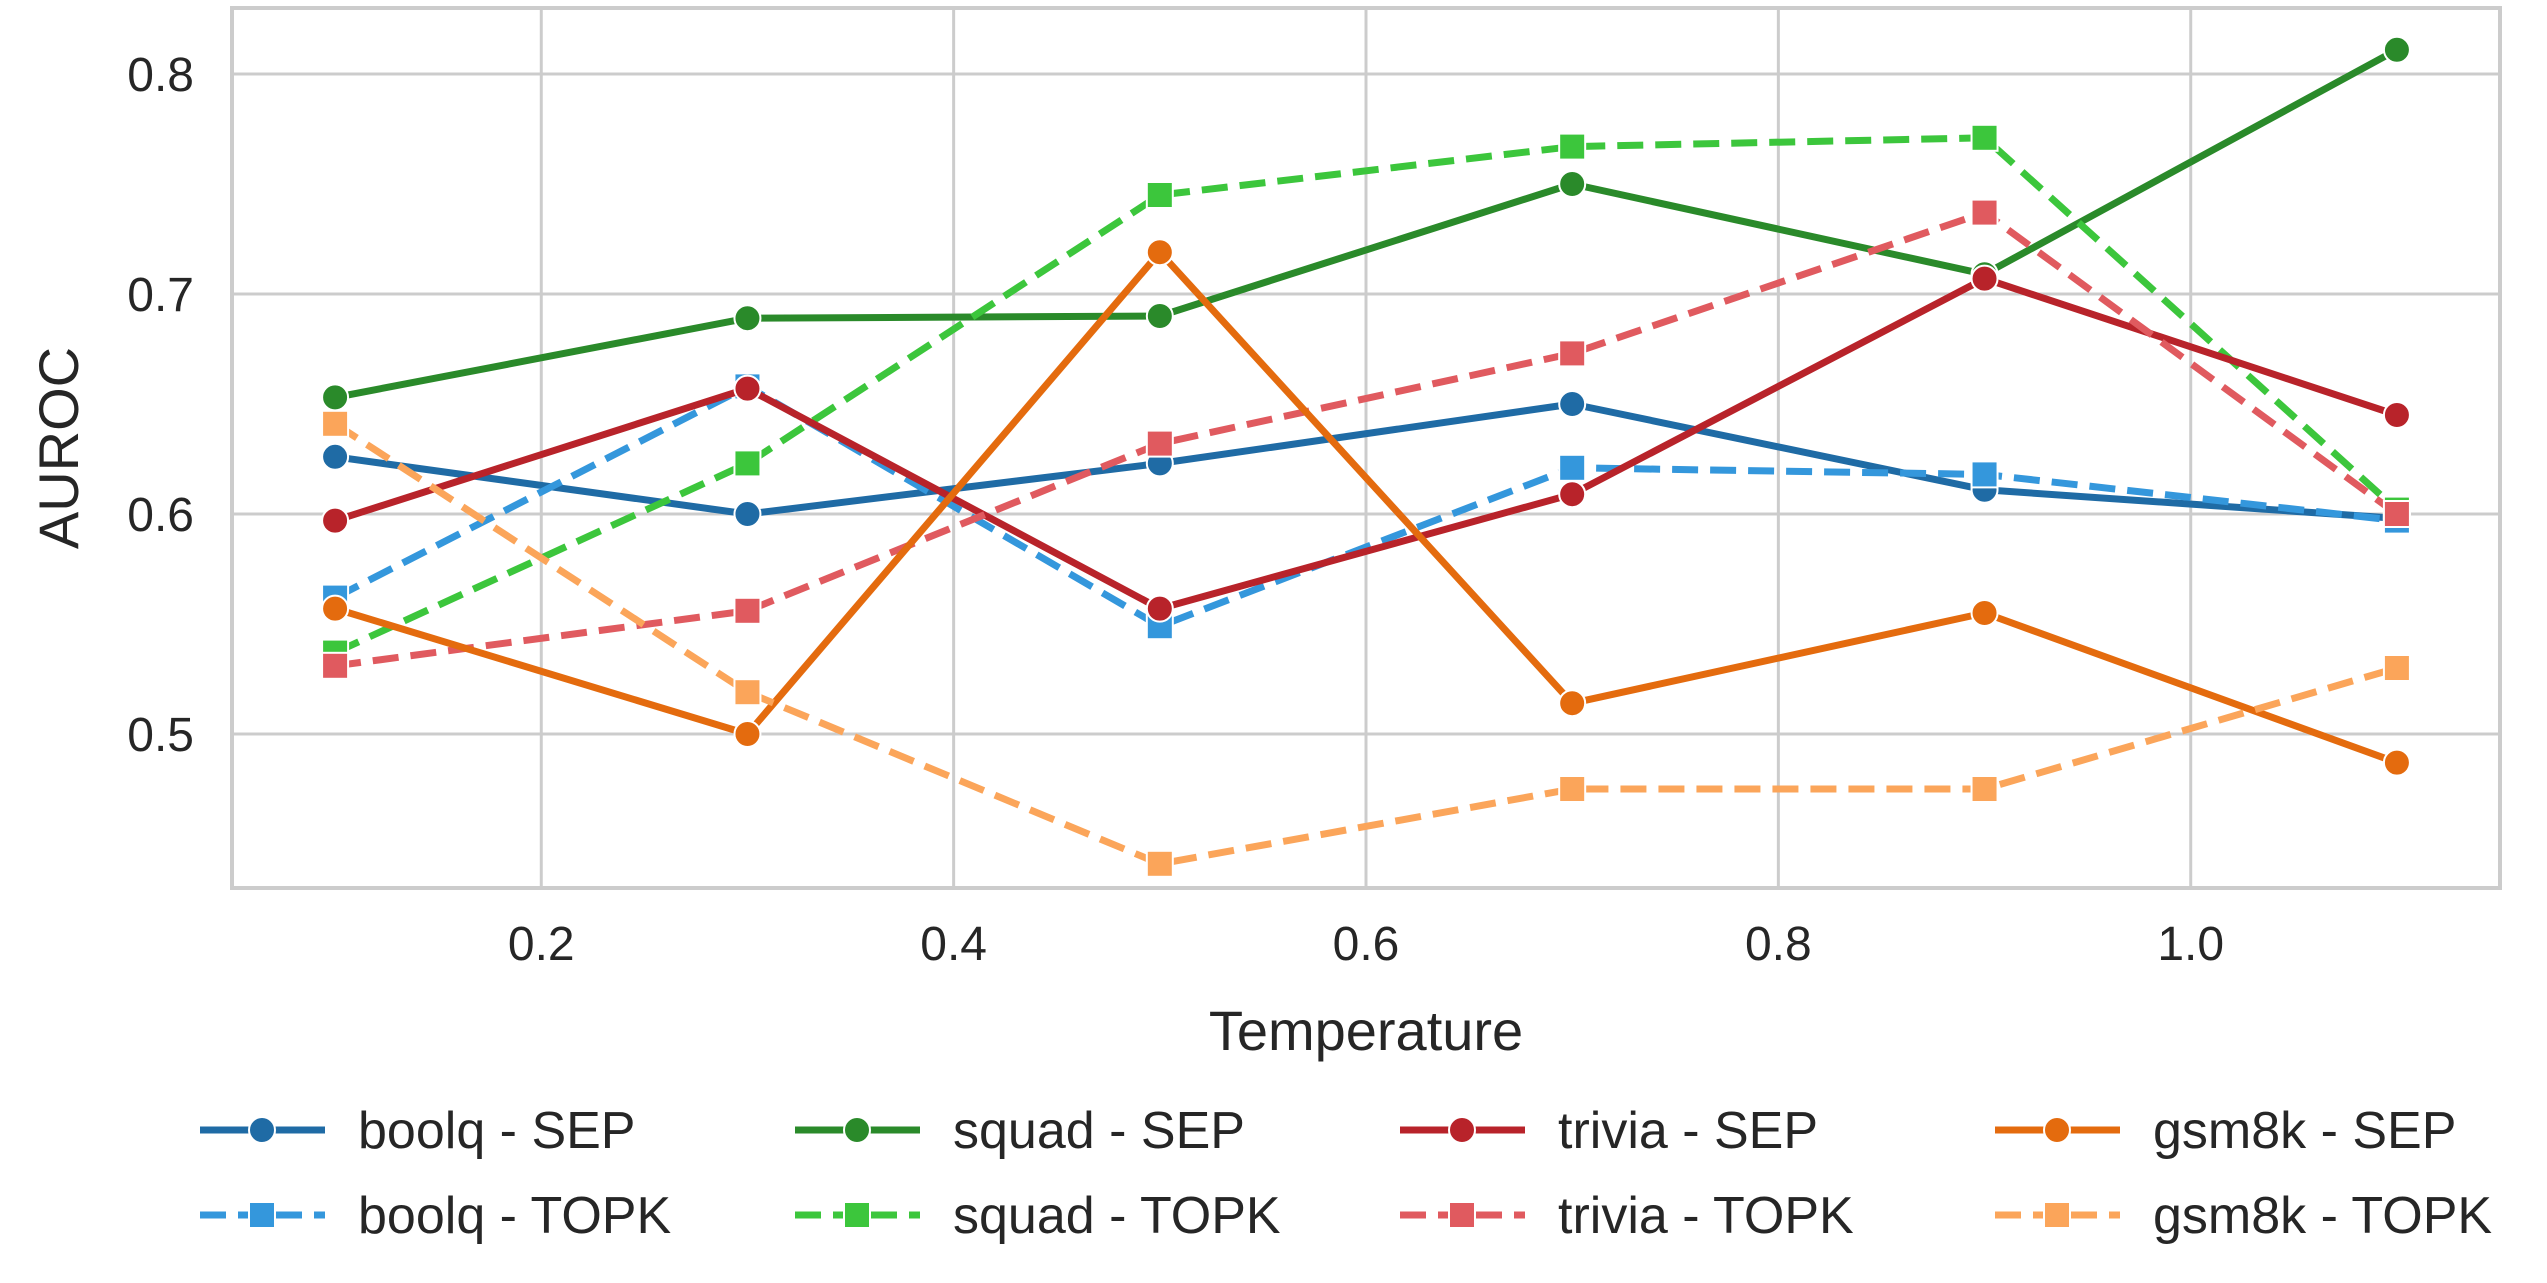 This screenshot has height=1283, width=2547. I want to click on legend-item-squad-topk: squad - TOPK, so click(1038, 1216).